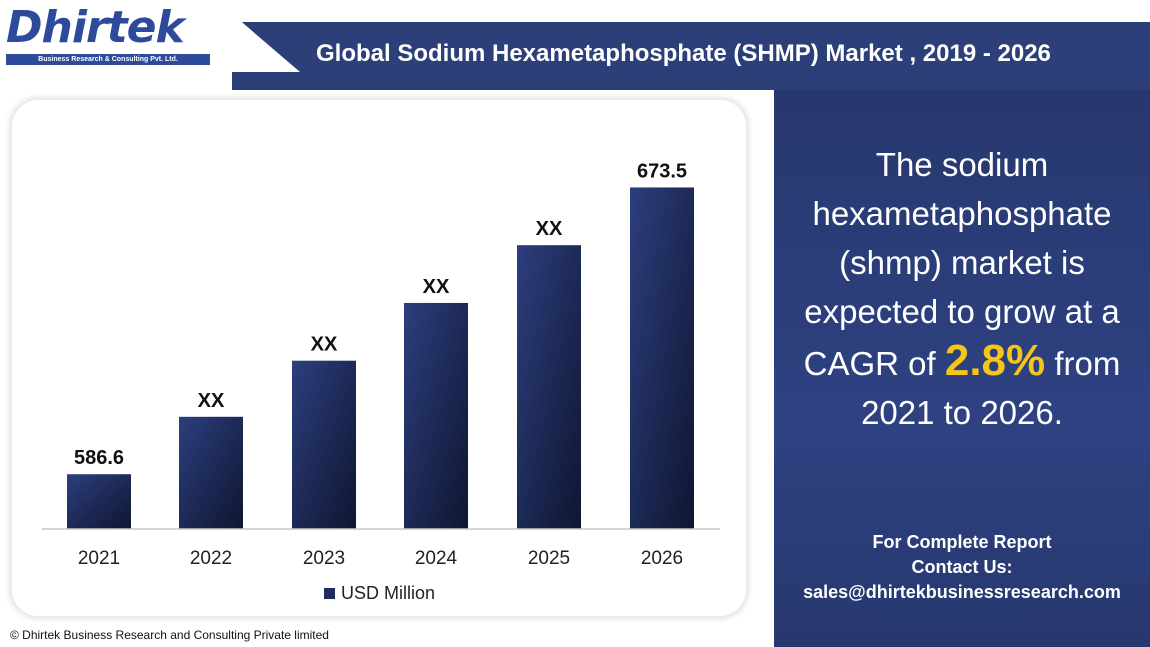 The height and width of the screenshot is (647, 1150). Describe the element at coordinates (962, 412) in the screenshot. I see `growth-period: 2021 to 2026.` at that location.